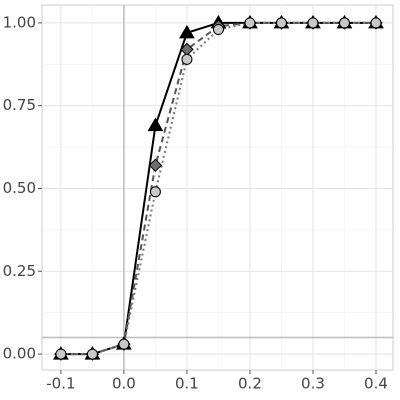  I want to click on x-tick-label: 0.0, so click(124, 384).